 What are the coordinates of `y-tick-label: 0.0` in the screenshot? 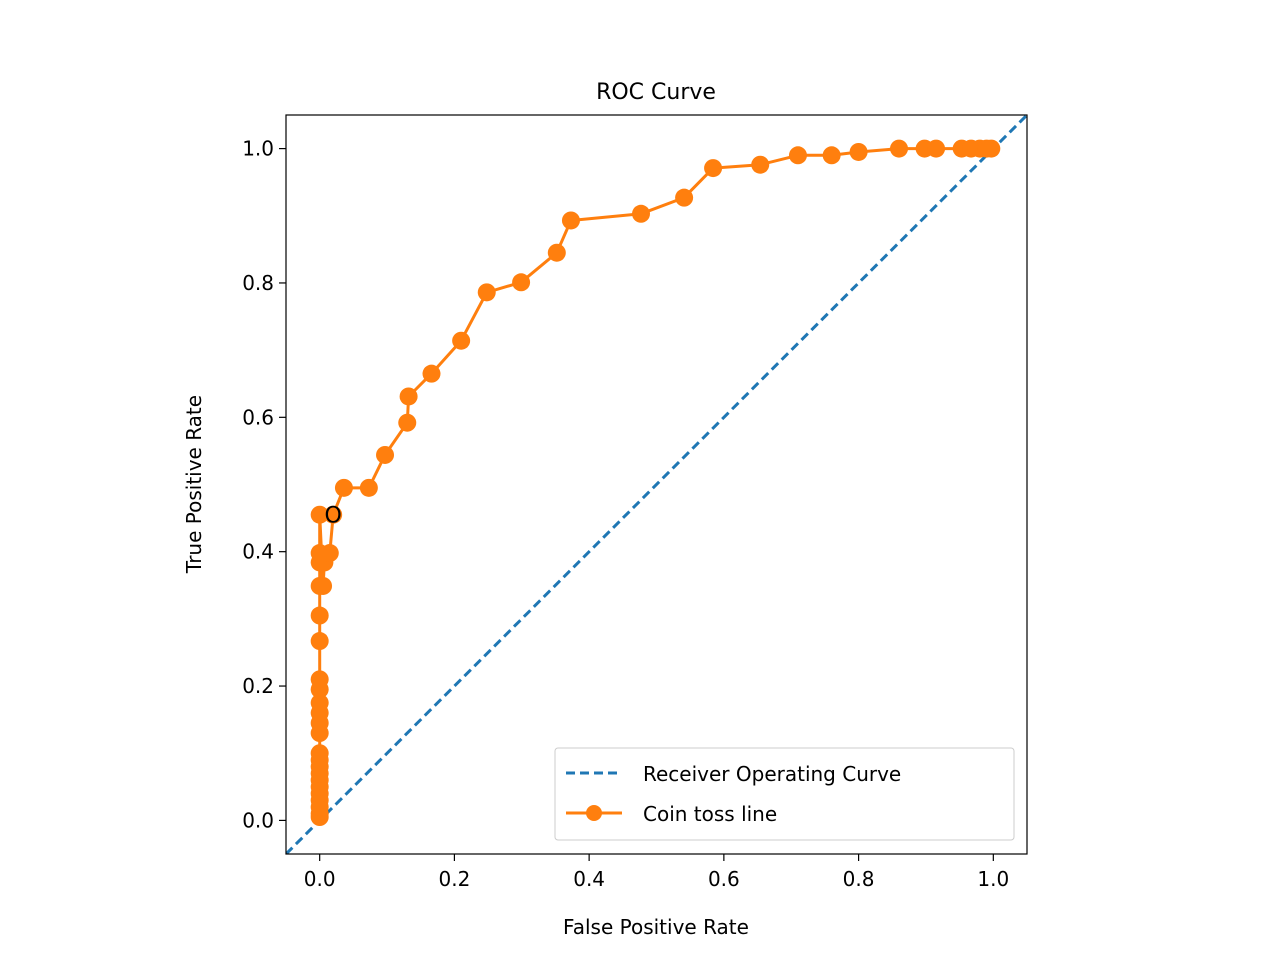 It's located at (258, 820).